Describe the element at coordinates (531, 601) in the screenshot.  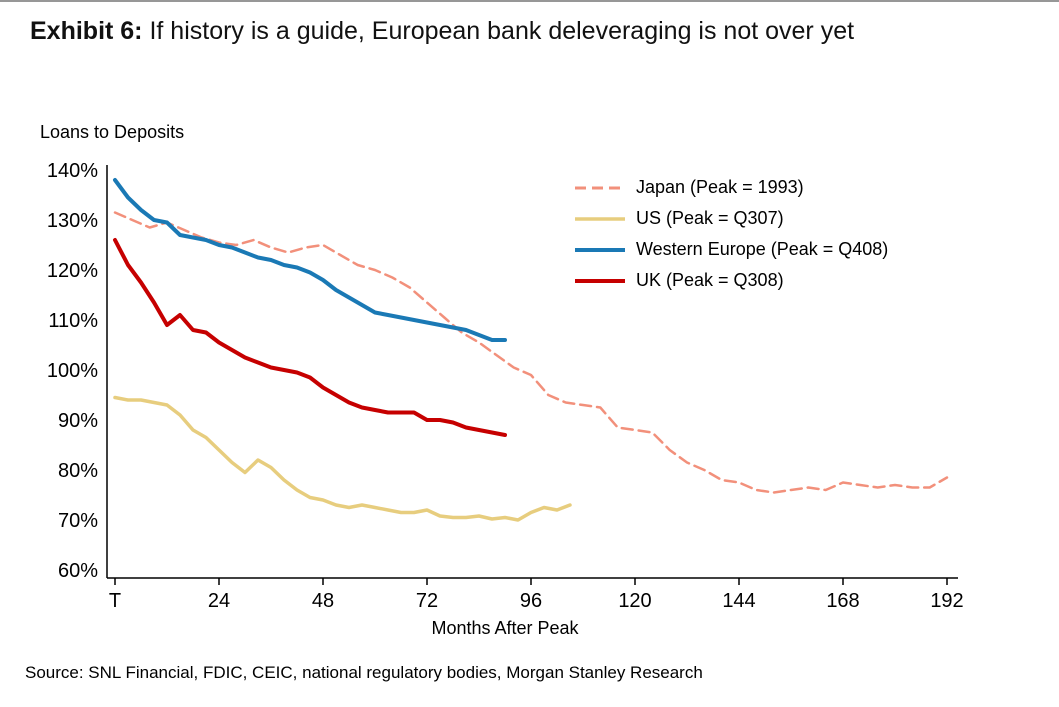
I see `x-tick-label: 96` at that location.